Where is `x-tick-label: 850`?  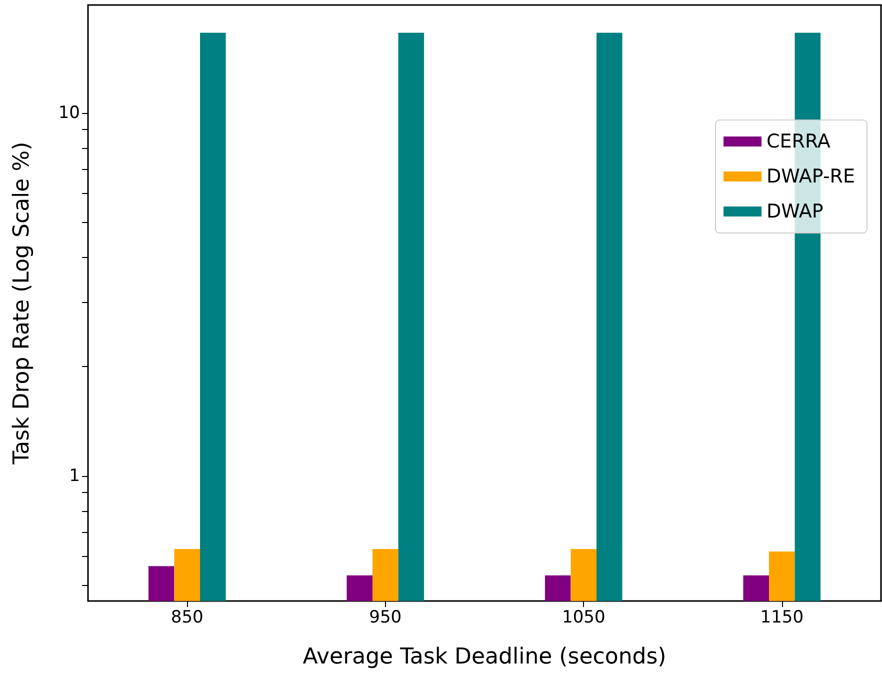 x-tick-label: 850 is located at coordinates (187, 618).